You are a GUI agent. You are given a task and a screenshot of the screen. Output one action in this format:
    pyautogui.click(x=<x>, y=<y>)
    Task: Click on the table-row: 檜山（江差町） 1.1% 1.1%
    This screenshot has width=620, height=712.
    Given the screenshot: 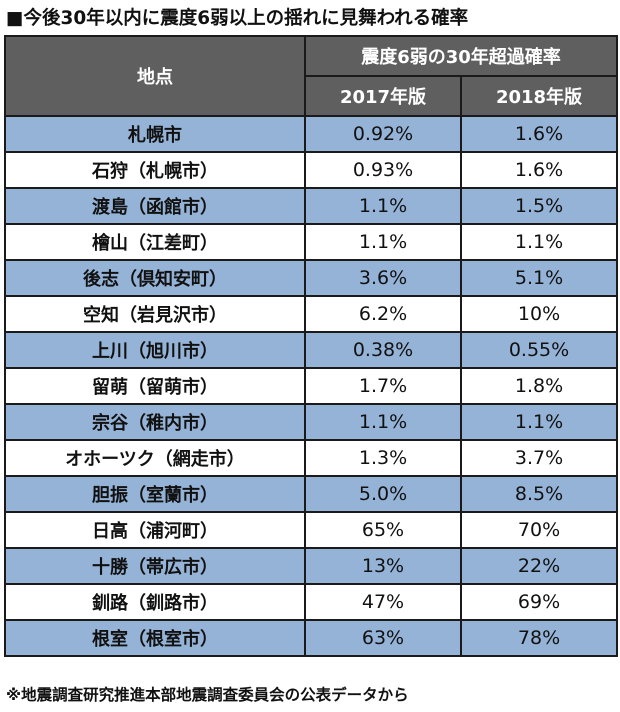 What is the action you would take?
    pyautogui.click(x=311, y=242)
    